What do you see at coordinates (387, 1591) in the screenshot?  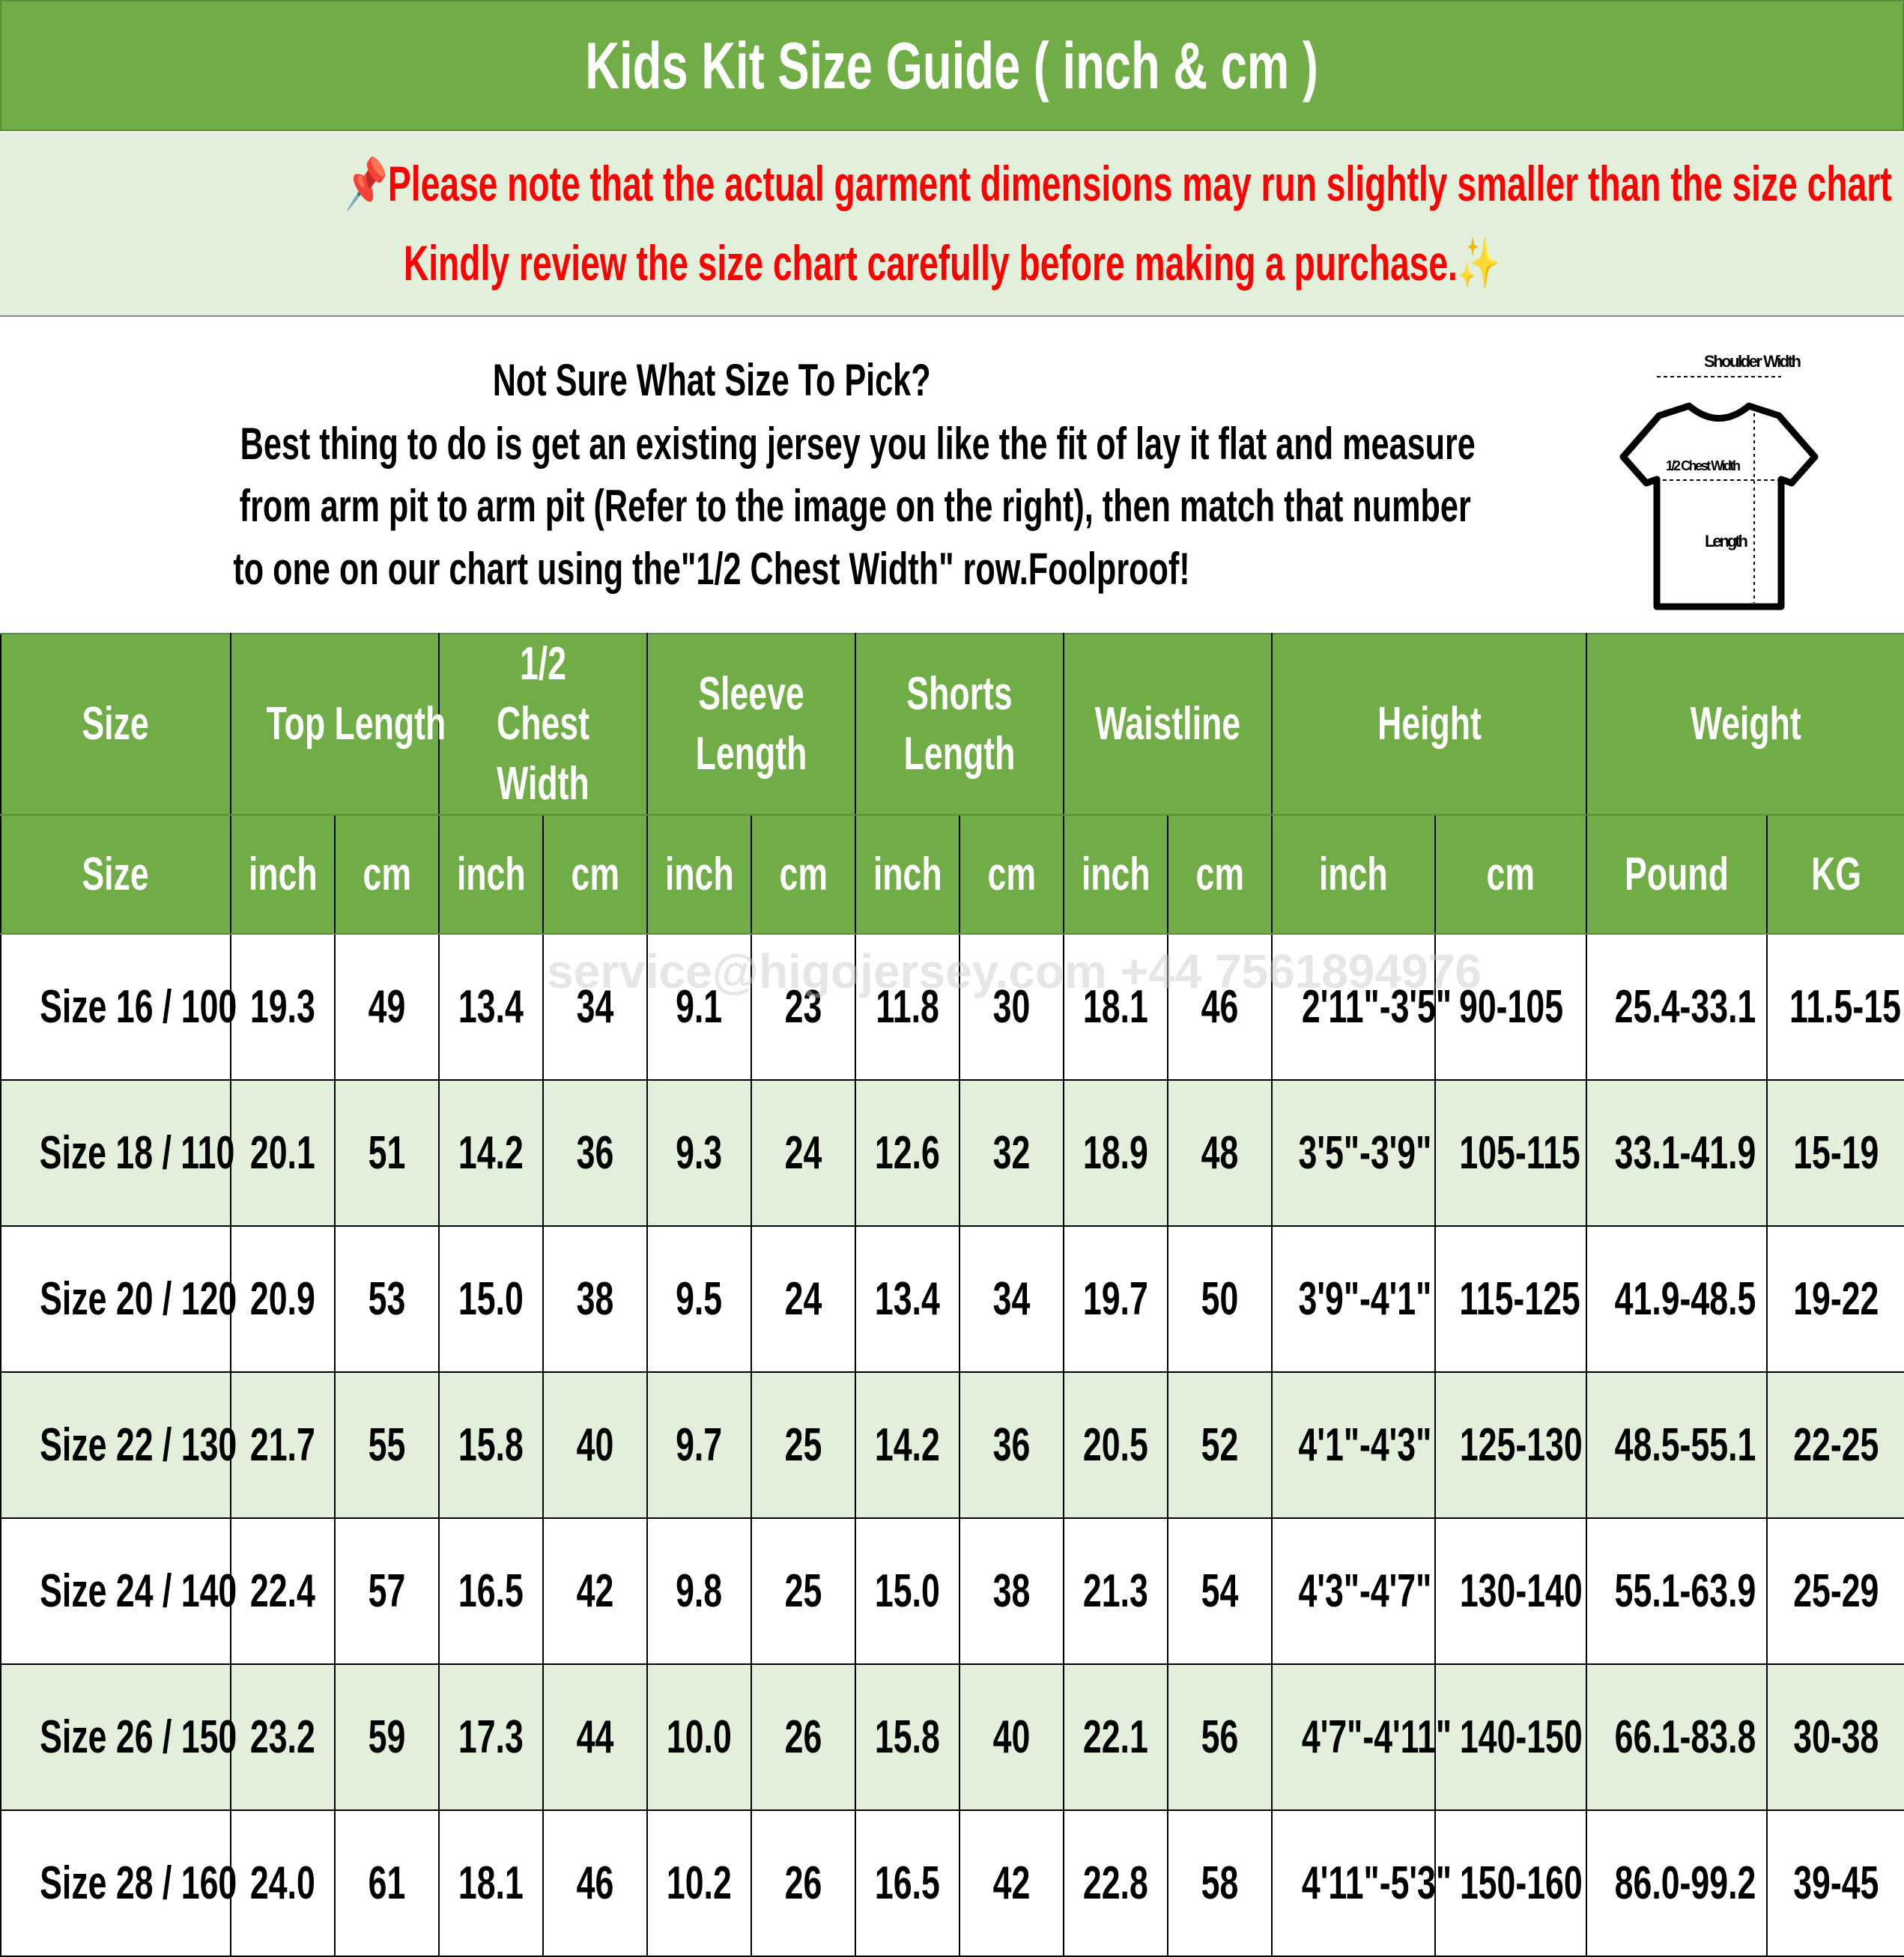 I see `cell-value: 57` at bounding box center [387, 1591].